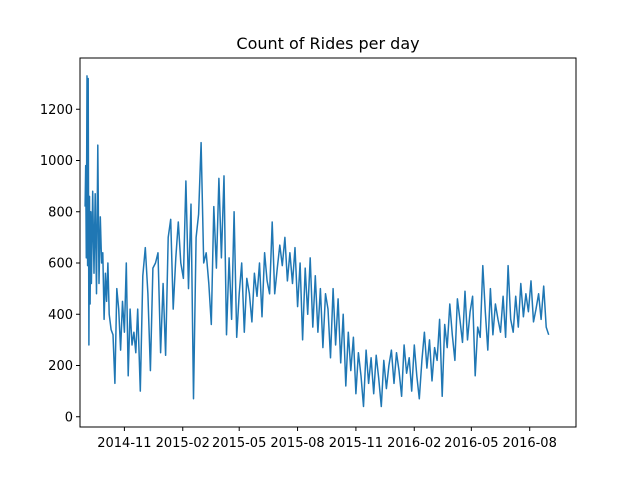 This screenshot has width=640, height=480. I want to click on y-tick-label: 1000, so click(56, 161).